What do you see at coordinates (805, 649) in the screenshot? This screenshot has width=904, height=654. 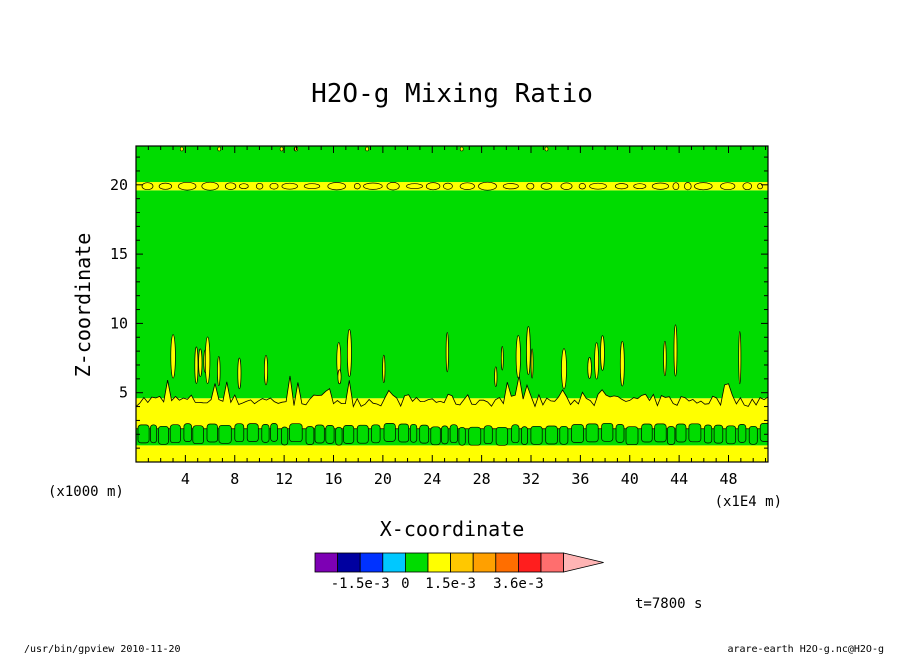 I see `footer-right: arare-earth_H2O-g.nc@H2O-g` at bounding box center [805, 649].